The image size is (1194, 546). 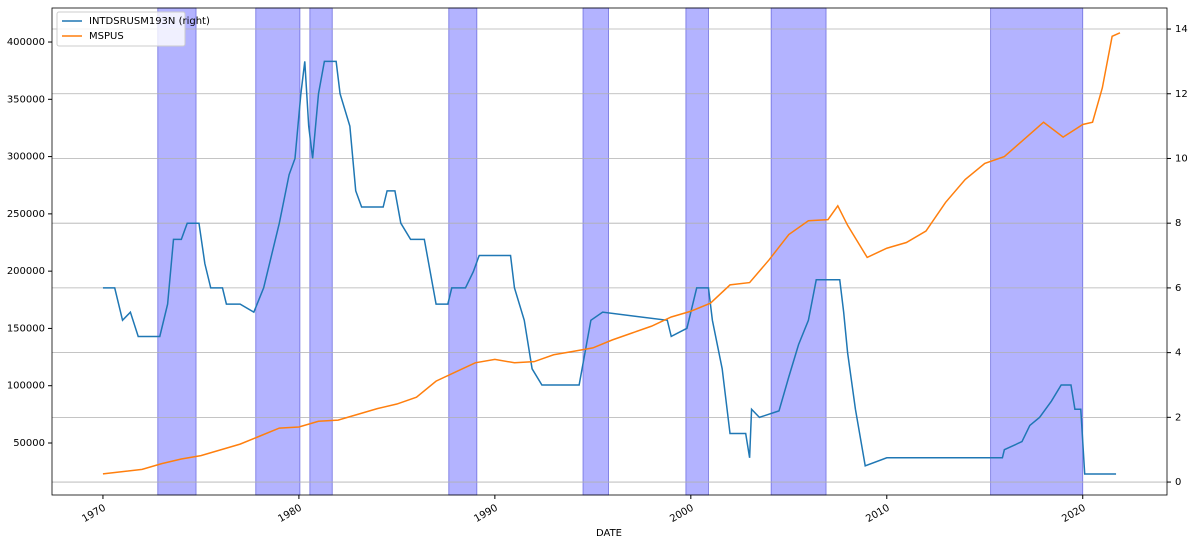 I want to click on legend-label: MSPUS, so click(x=106, y=36).